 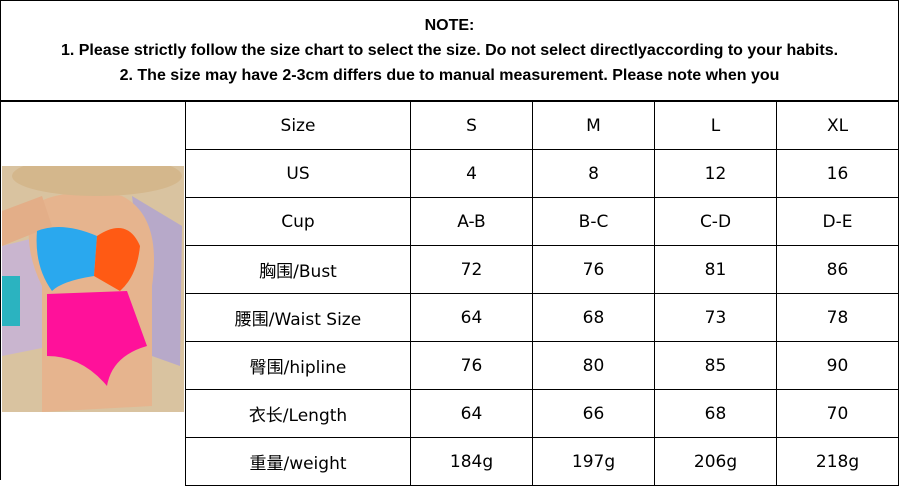 I want to click on table-cell: 66, so click(x=593, y=413).